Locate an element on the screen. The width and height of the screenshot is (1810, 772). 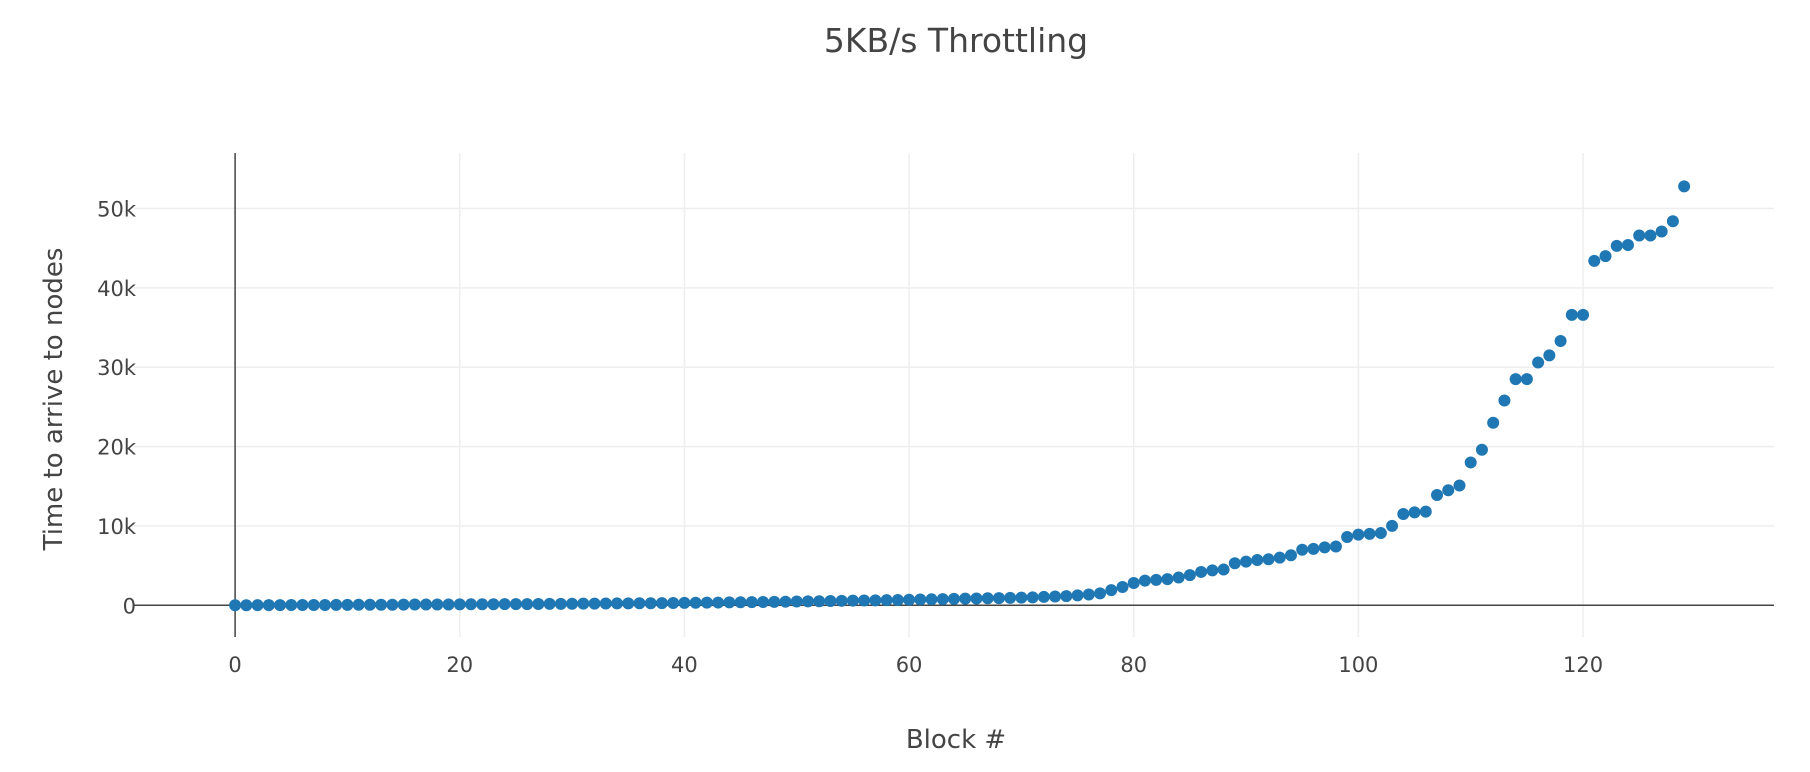
x-tick-label: 40 is located at coordinates (684, 665).